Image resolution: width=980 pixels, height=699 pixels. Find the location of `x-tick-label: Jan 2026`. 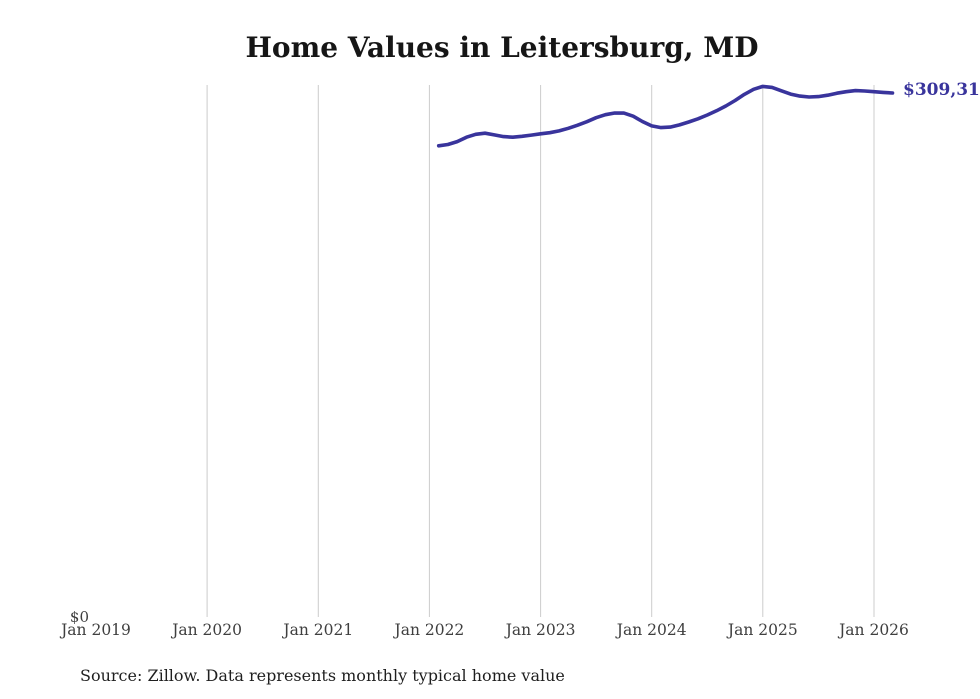

x-tick-label: Jan 2026 is located at coordinates (874, 630).